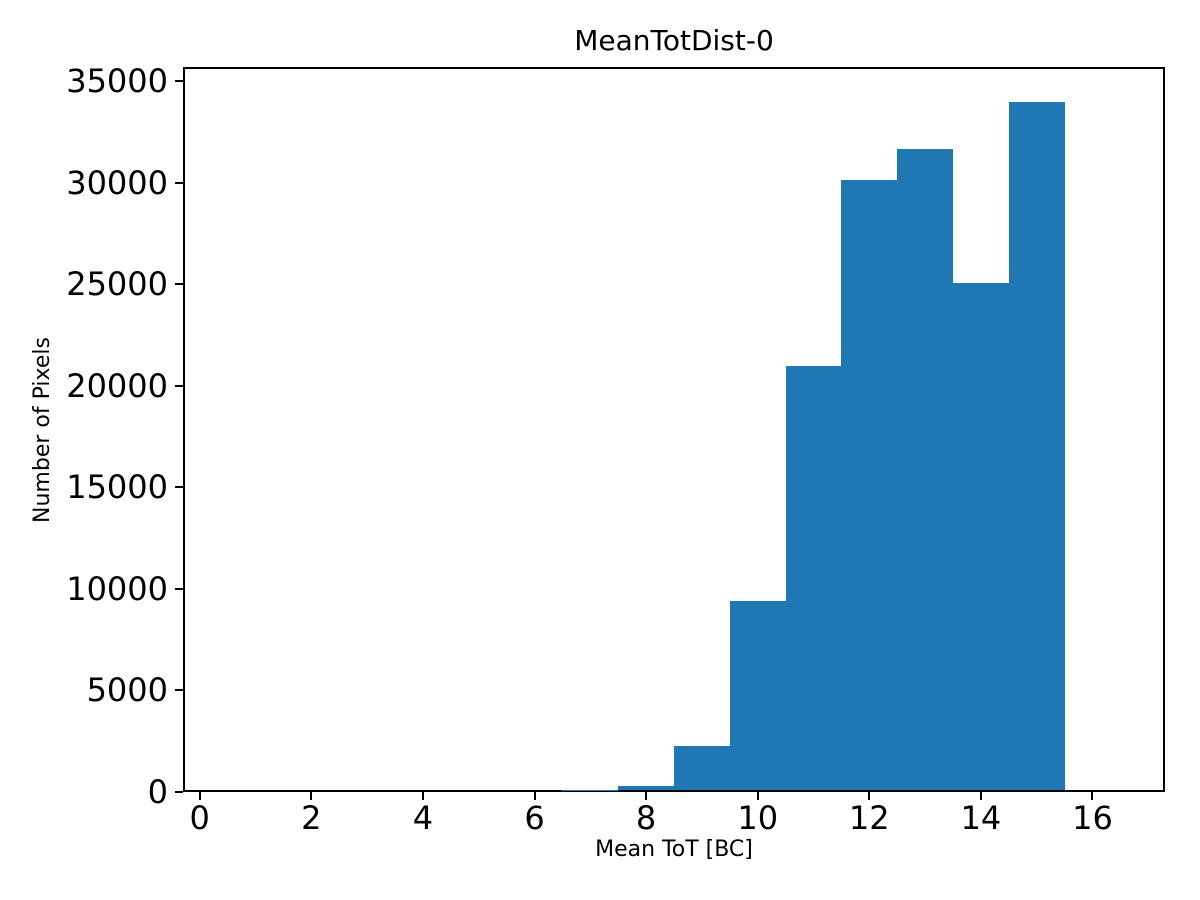 Image resolution: width=1200 pixels, height=900 pixels. I want to click on y-tick-label: 35000, so click(117, 81).